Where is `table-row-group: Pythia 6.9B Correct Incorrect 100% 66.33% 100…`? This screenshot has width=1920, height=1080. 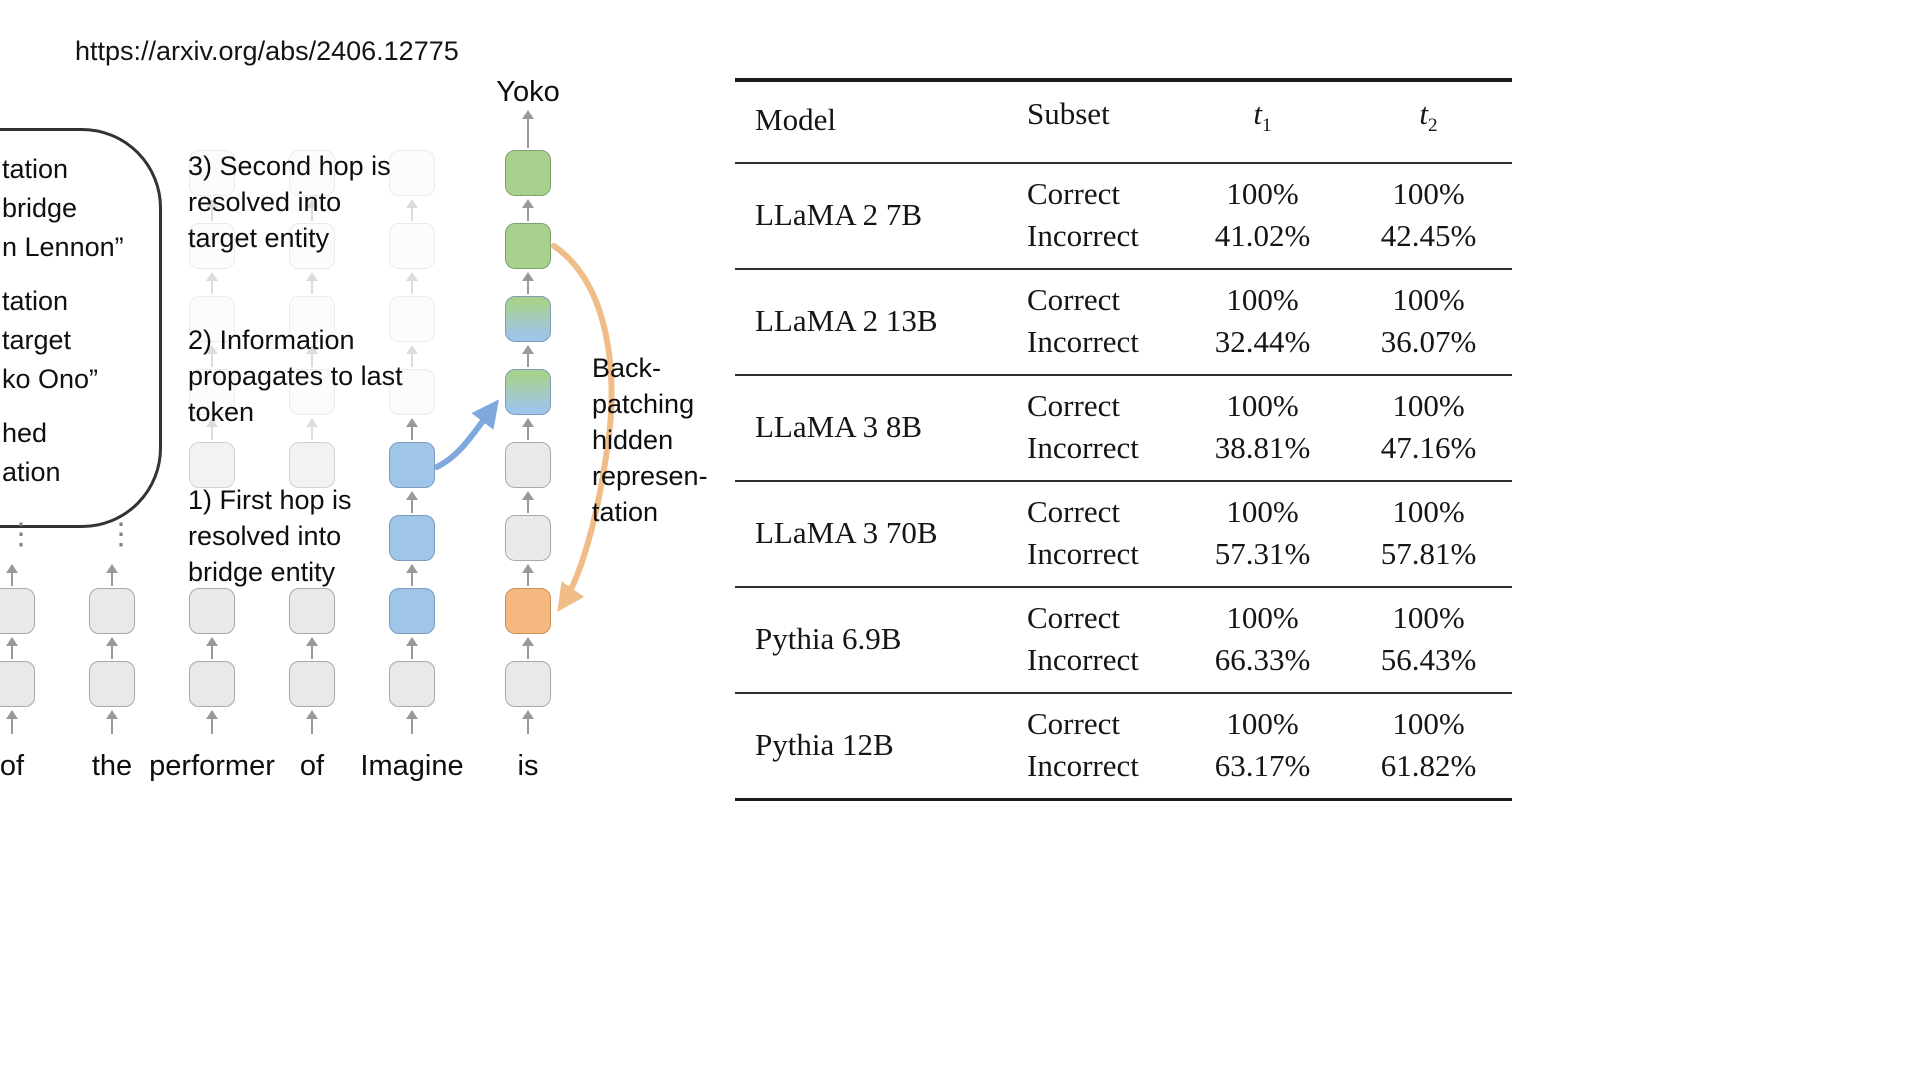
table-row-group: Pythia 6.9B Correct Incorrect 100% 66.33% 100… is located at coordinates (1123, 639).